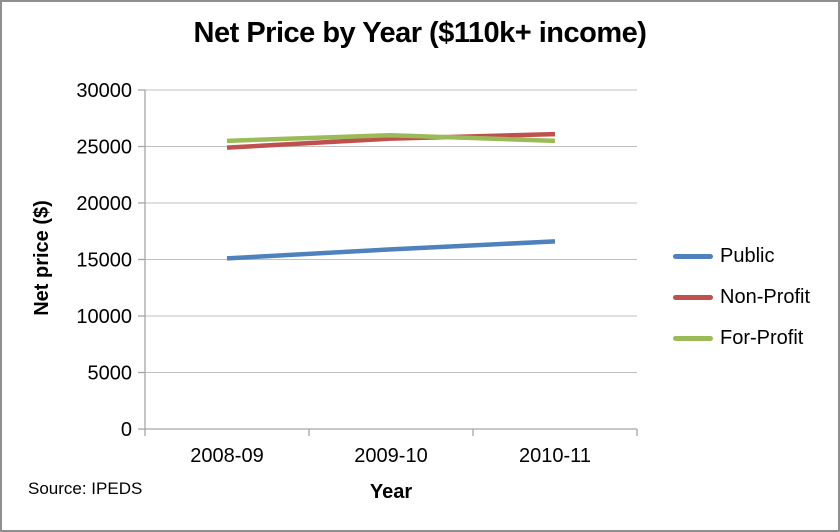 This screenshot has height=532, width=840. Describe the element at coordinates (747, 256) in the screenshot. I see `legend-label: Public` at that location.